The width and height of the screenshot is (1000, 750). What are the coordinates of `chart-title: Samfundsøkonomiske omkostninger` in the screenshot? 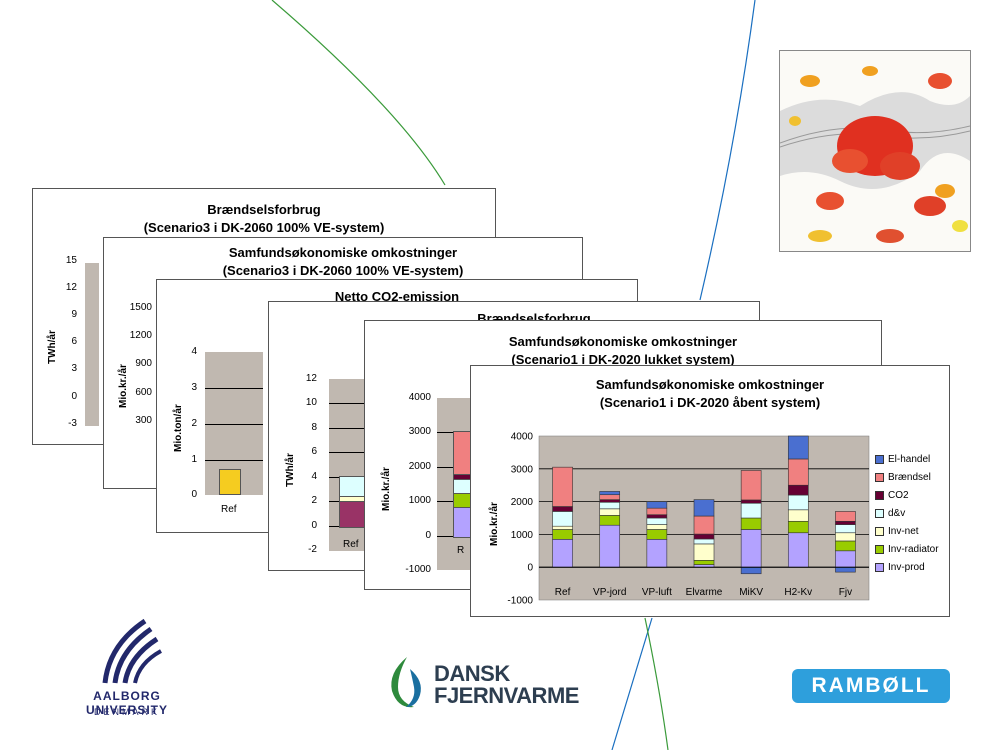 It's located at (710, 384).